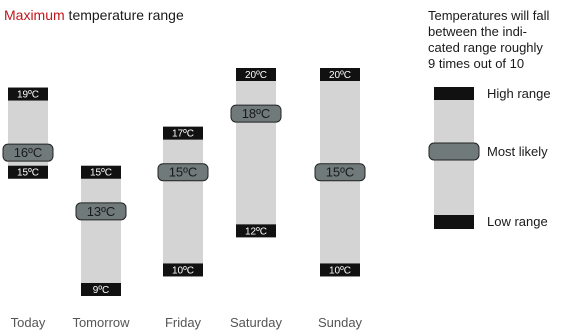 The width and height of the screenshot is (566, 332). What do you see at coordinates (485, 47) in the screenshot?
I see `legend-note-line: cated range roughly` at bounding box center [485, 47].